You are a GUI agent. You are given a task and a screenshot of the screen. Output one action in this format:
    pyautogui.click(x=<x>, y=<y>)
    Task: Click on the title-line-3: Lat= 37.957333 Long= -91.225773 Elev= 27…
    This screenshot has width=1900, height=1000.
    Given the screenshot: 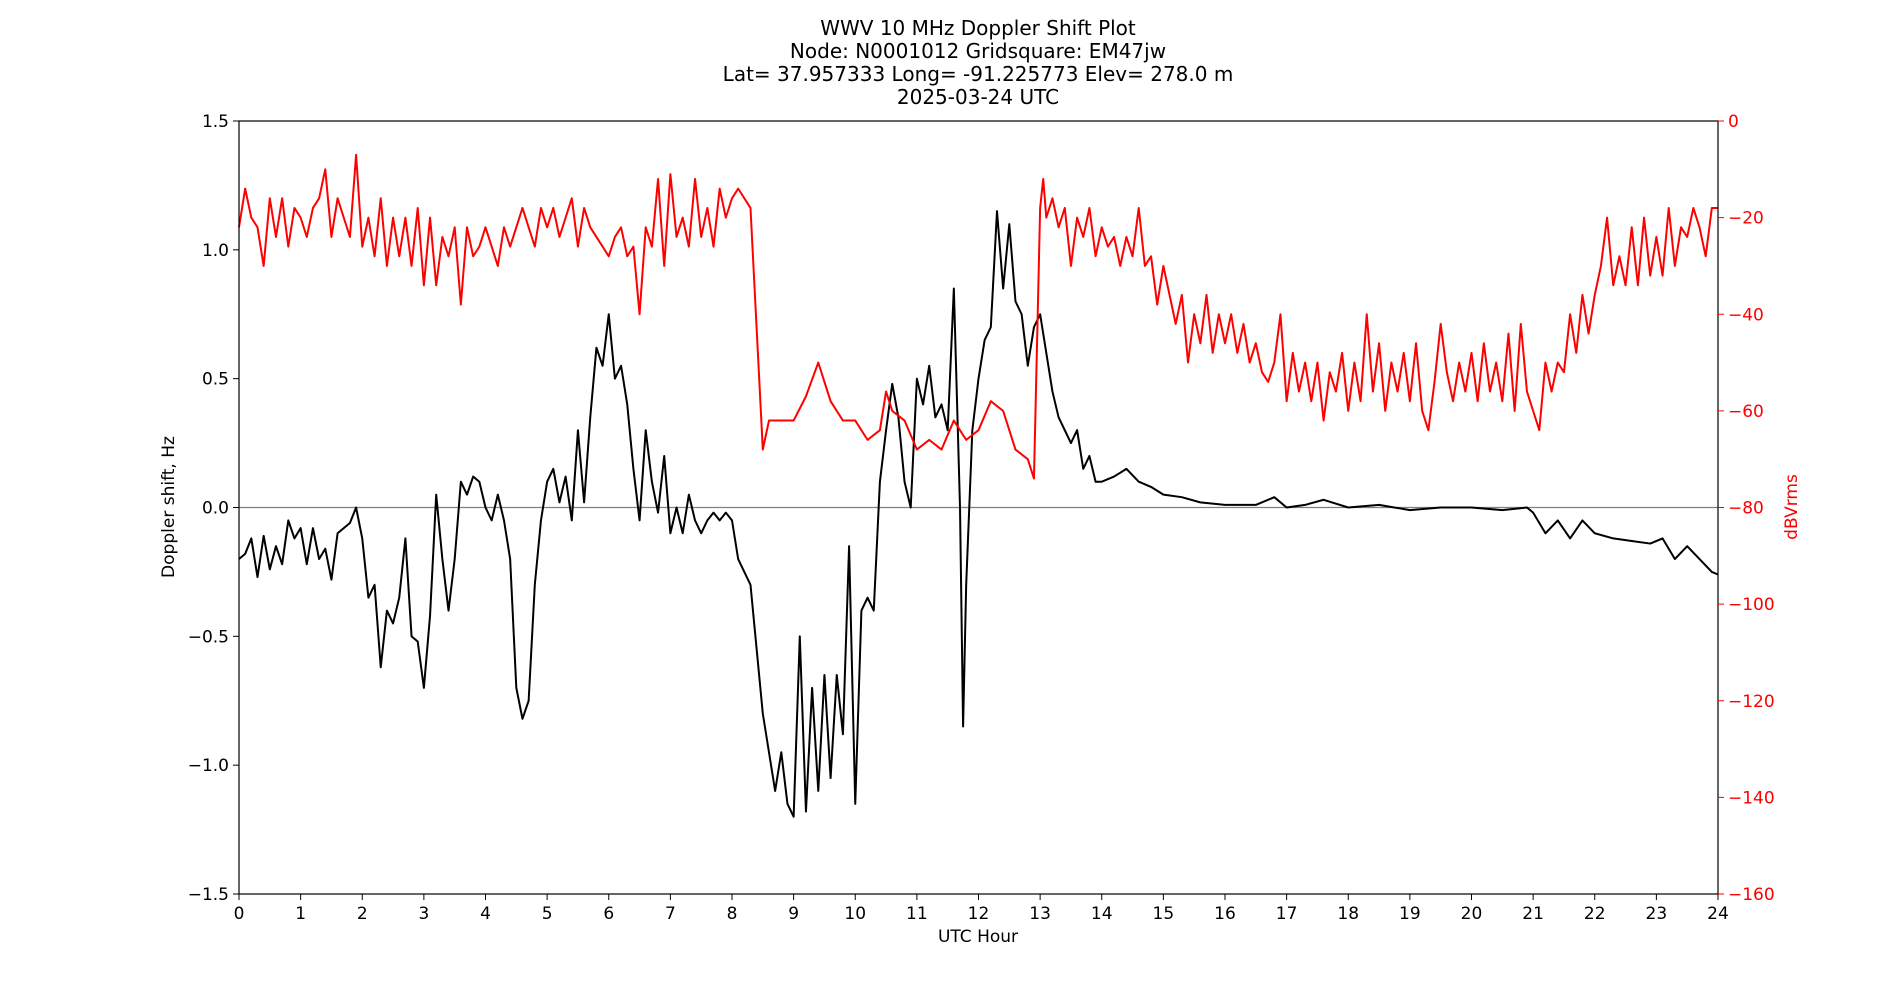 What is the action you would take?
    pyautogui.click(x=978, y=74)
    